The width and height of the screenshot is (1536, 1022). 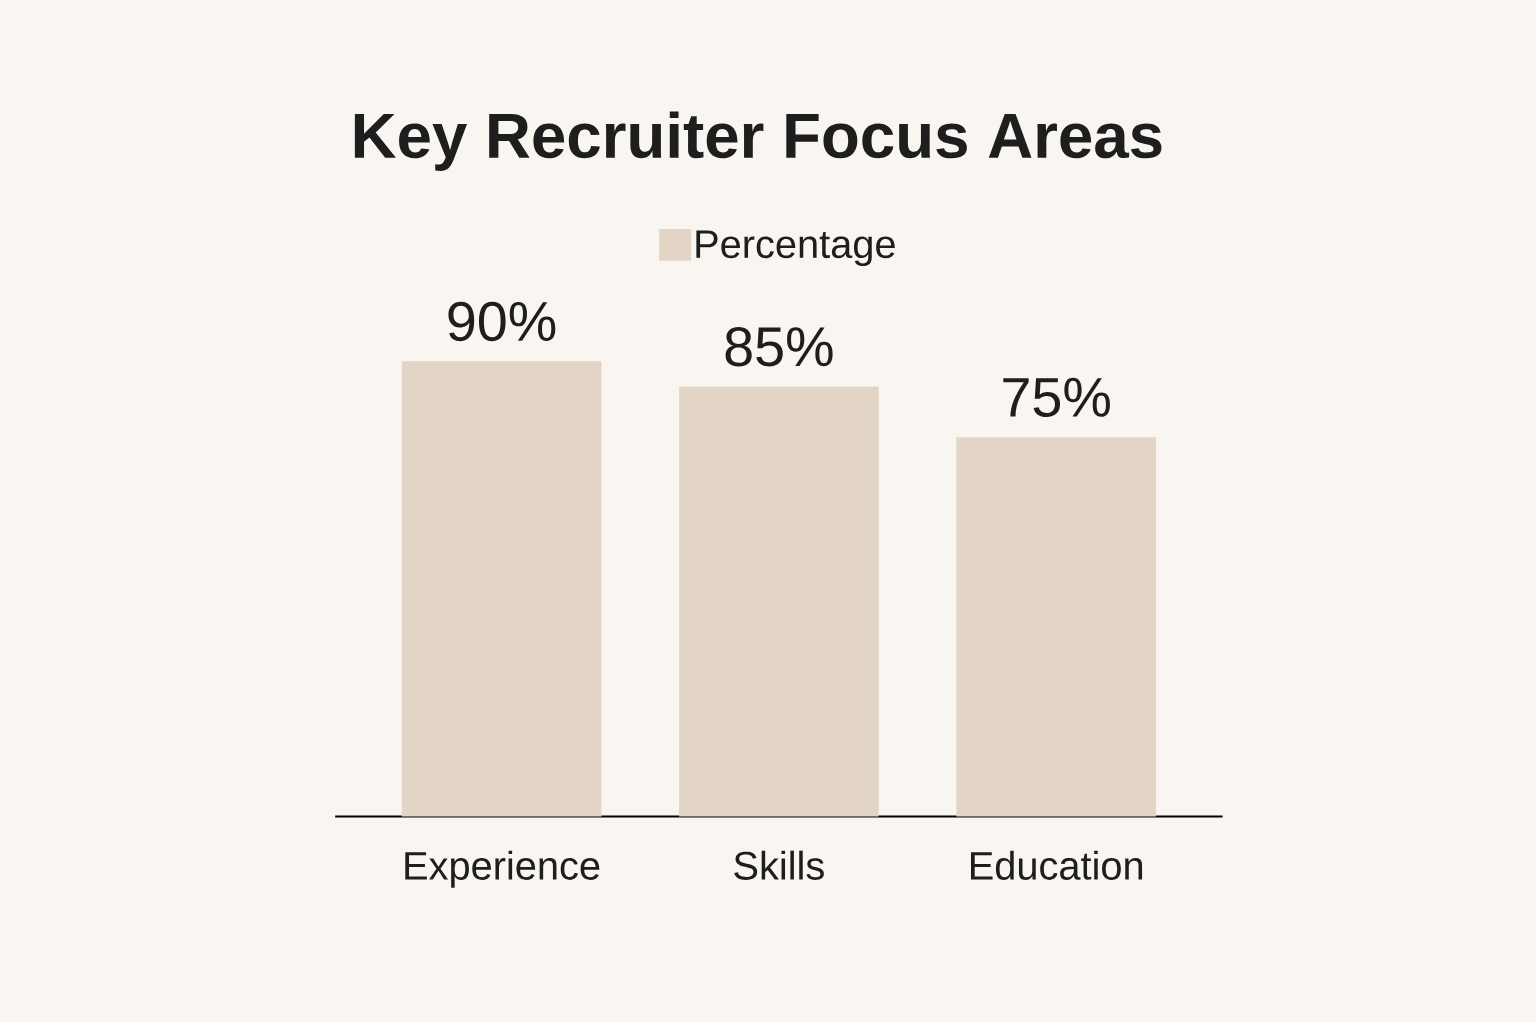 I want to click on x-tick-label: Education, so click(x=1056, y=865).